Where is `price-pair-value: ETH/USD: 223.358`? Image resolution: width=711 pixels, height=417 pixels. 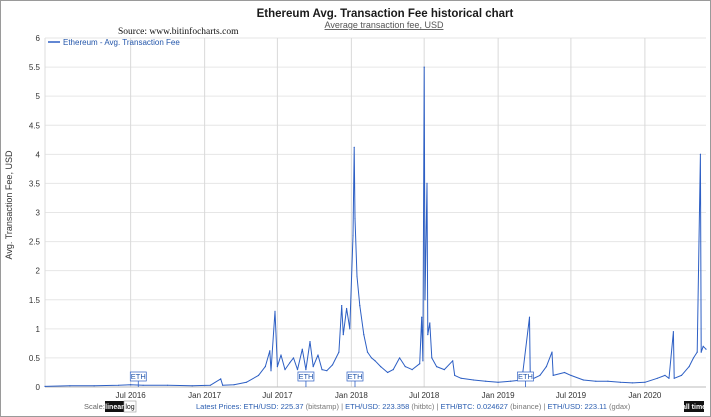
price-pair-value: ETH/USD: 223.358 is located at coordinates (378, 406).